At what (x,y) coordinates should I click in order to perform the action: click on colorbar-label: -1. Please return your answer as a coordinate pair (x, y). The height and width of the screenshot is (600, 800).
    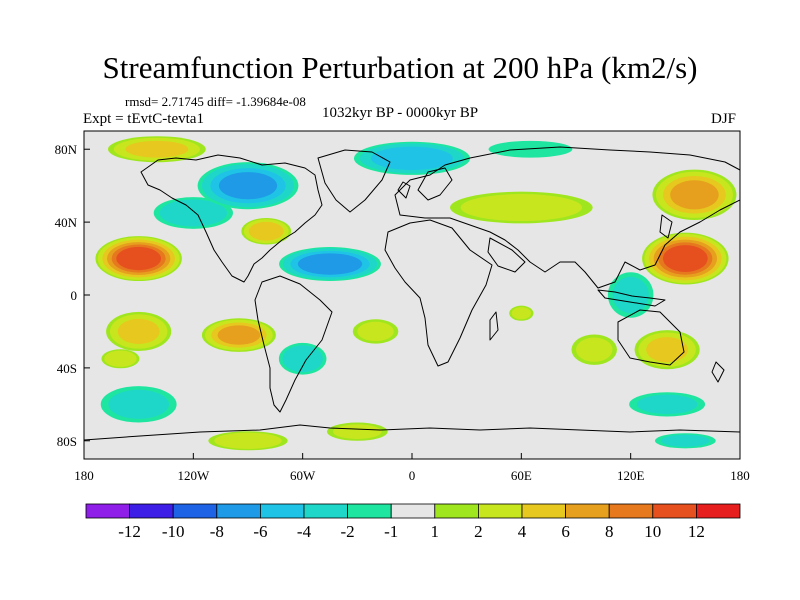
    Looking at the image, I should click on (391, 531).